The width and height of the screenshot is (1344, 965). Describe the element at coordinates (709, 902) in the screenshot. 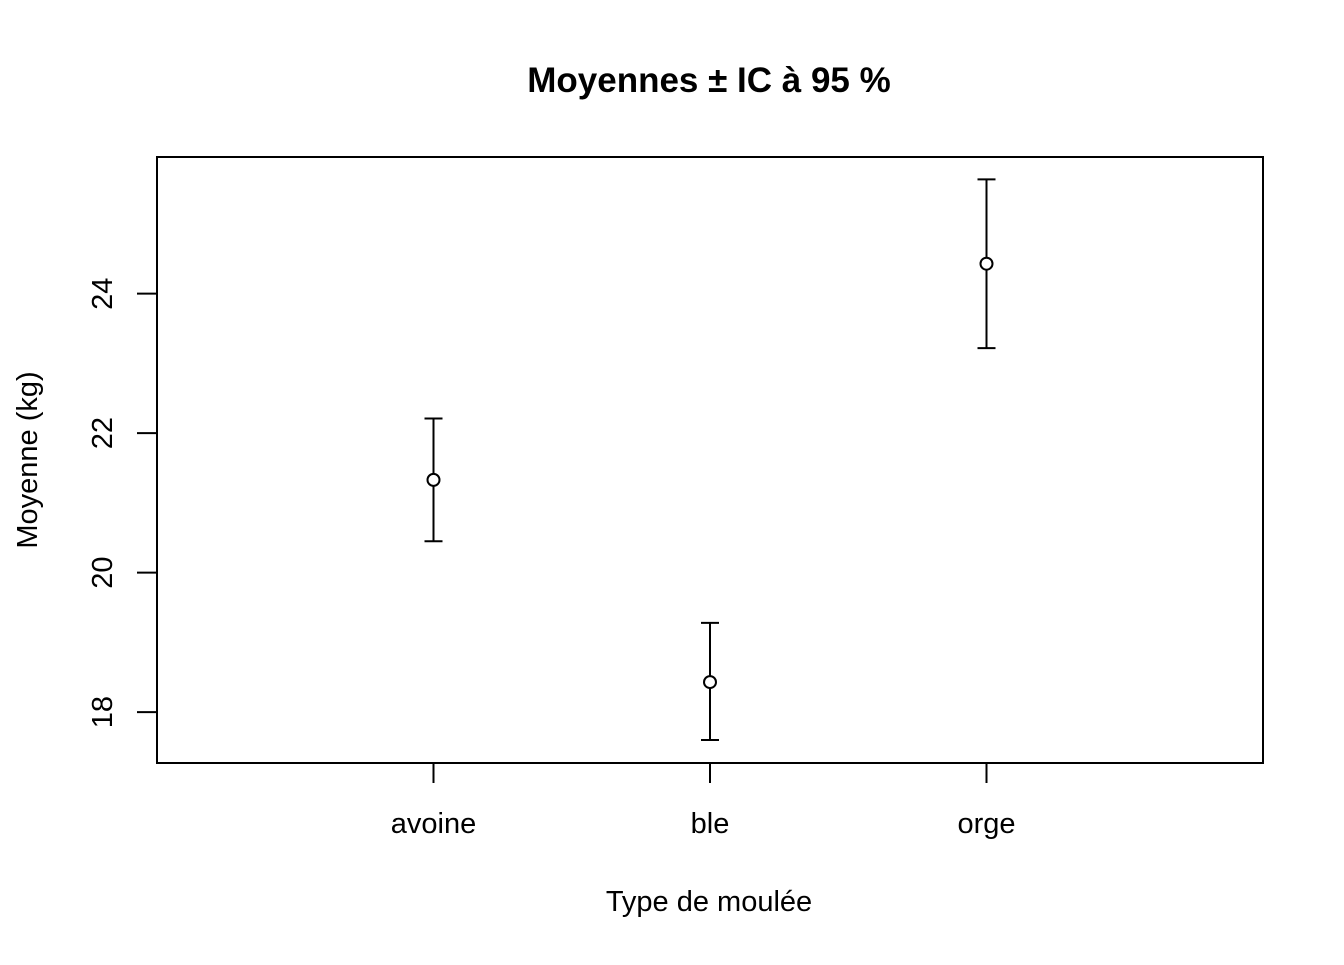

I see `x-axis-title: Type de moulée` at that location.